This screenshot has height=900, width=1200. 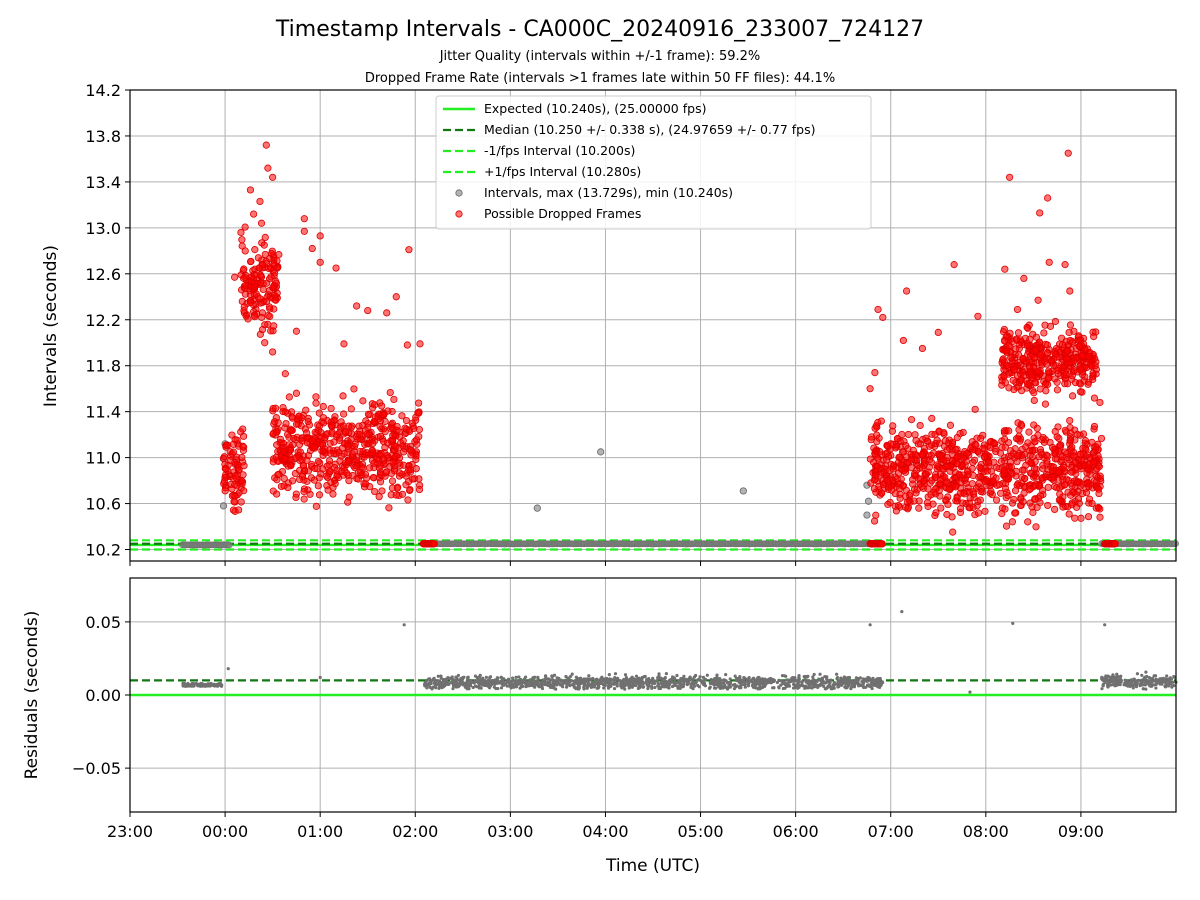 I want to click on residuals-series-points, so click(x=679, y=652).